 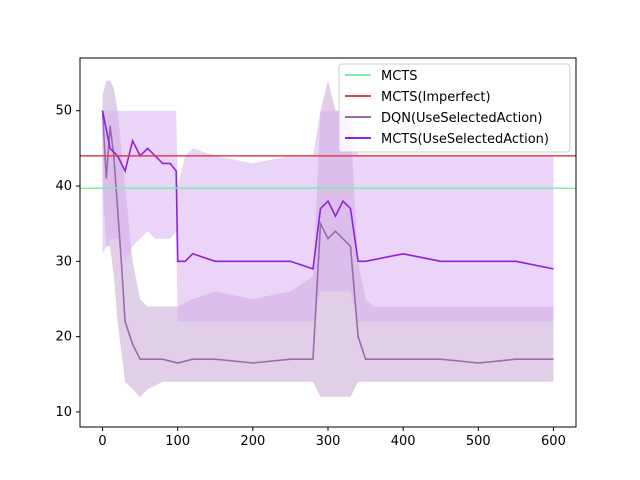 What do you see at coordinates (328, 441) in the screenshot?
I see `x-tick-label: 300` at bounding box center [328, 441].